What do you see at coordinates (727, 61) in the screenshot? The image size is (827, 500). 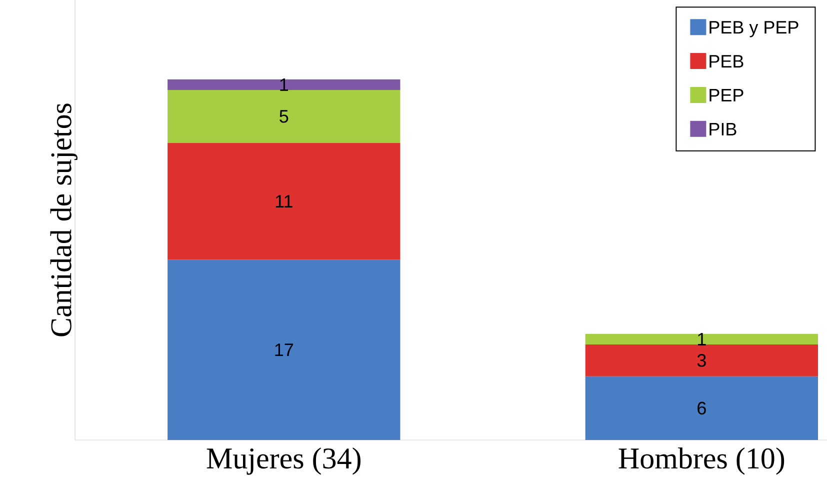 I see `legend-label: PEB` at bounding box center [727, 61].